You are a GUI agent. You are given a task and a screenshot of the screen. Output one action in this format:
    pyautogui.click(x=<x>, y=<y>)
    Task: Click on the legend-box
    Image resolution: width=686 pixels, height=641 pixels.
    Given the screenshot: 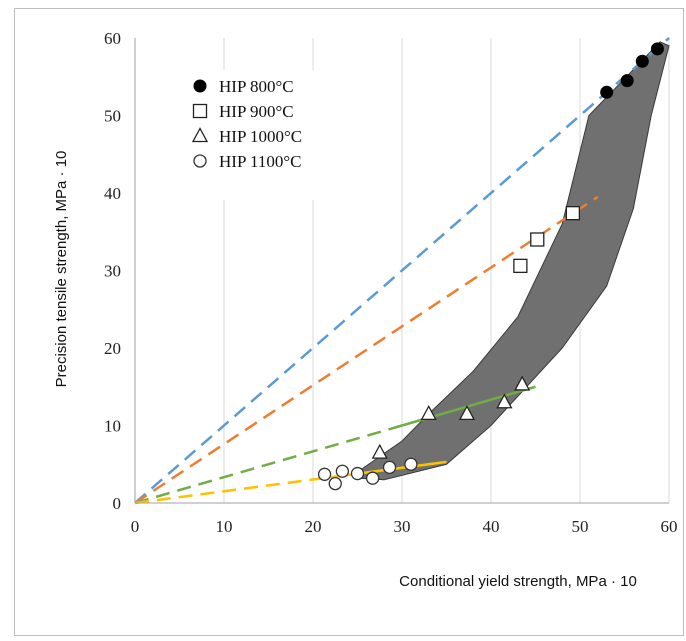 What is the action you would take?
    pyautogui.click(x=254, y=135)
    